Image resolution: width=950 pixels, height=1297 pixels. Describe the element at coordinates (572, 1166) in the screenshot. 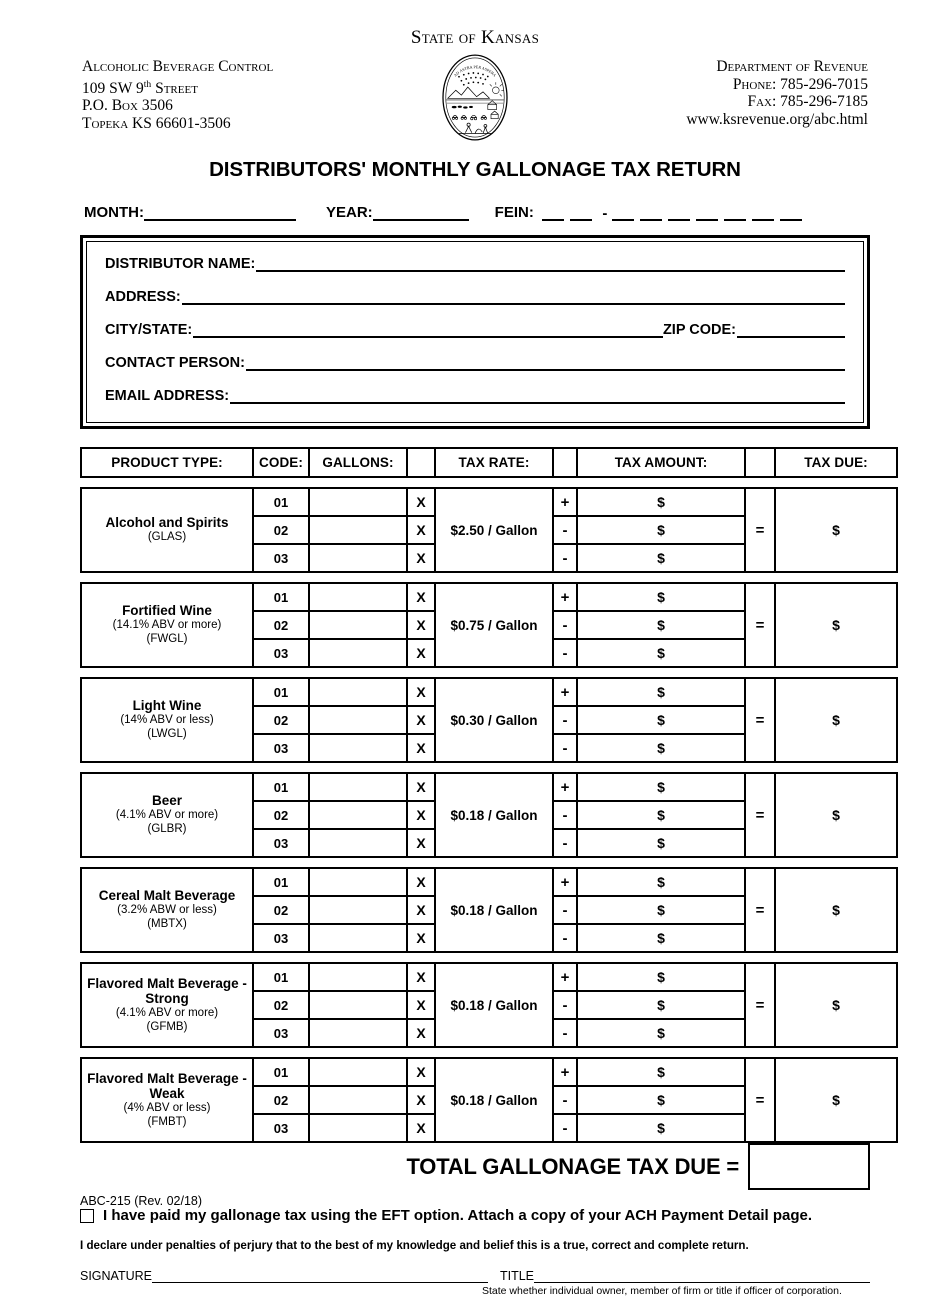

I see `total-label: TOTAL GALLONAGE TAX DUE =` at that location.